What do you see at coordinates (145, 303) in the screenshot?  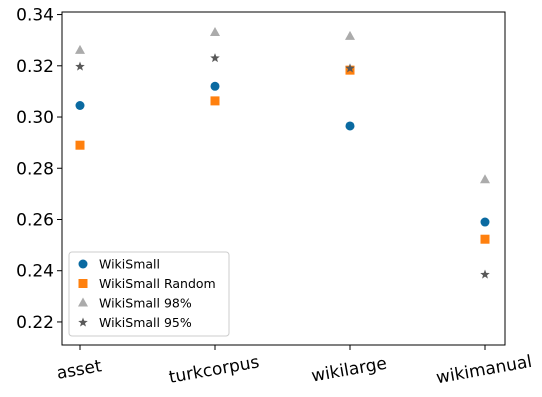 I see `legend-label: WikiSmall 98%` at bounding box center [145, 303].